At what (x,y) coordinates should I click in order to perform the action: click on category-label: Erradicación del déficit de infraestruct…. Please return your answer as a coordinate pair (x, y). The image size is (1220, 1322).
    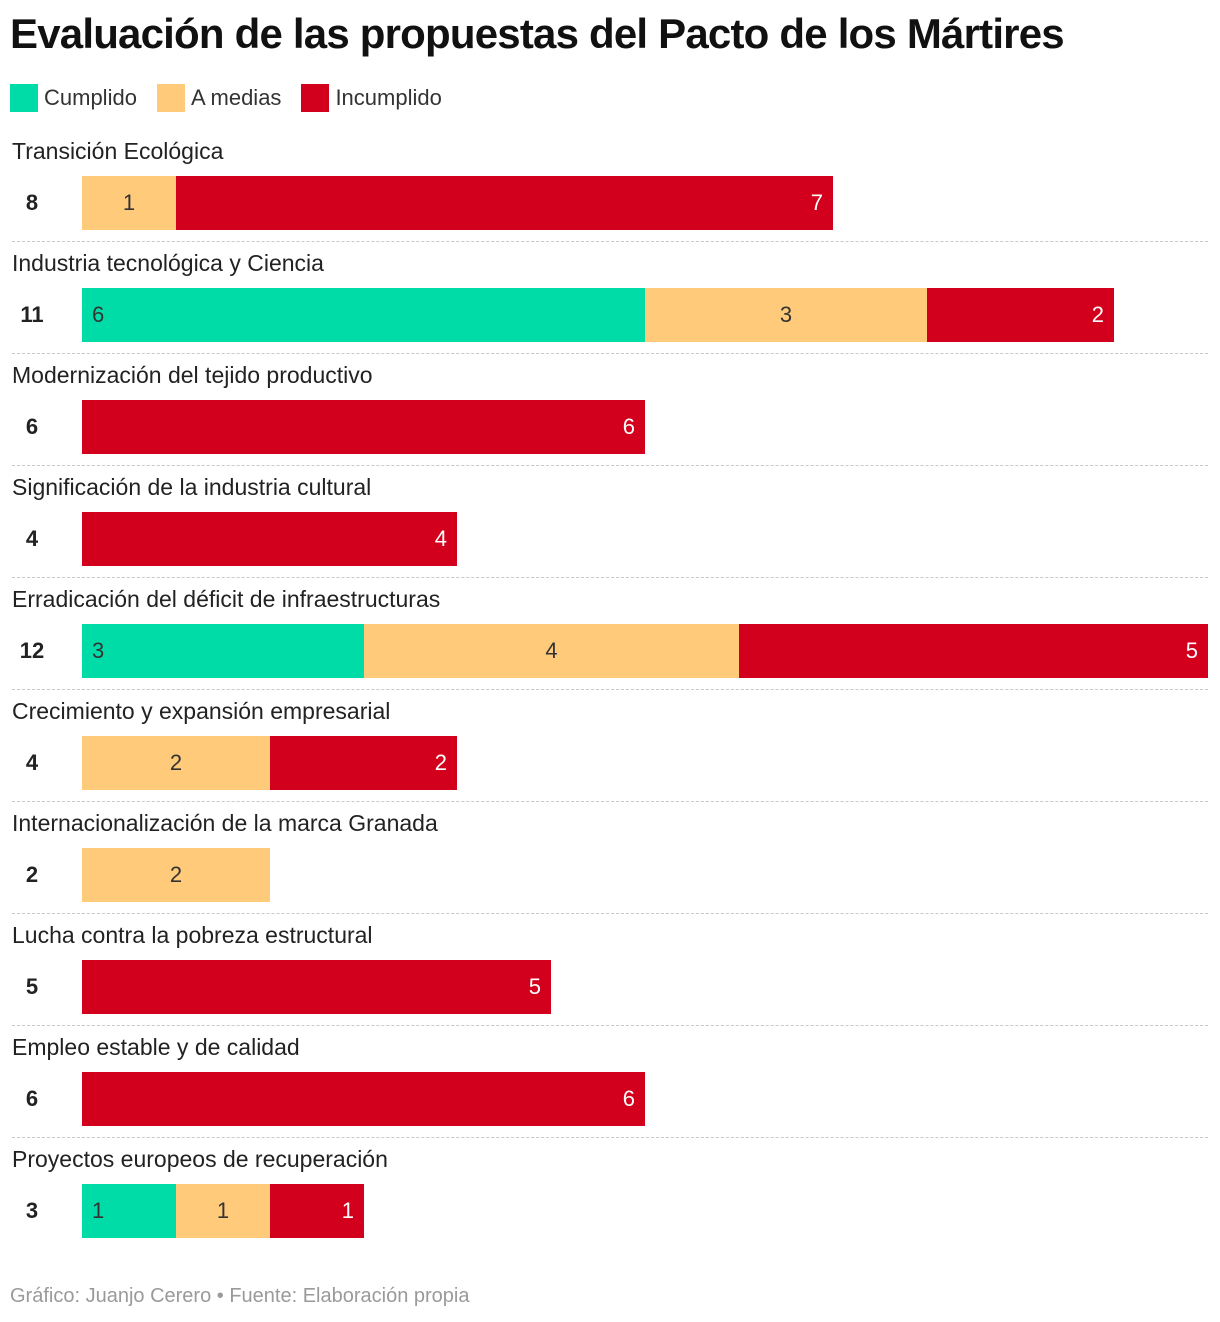
    Looking at the image, I should click on (226, 599).